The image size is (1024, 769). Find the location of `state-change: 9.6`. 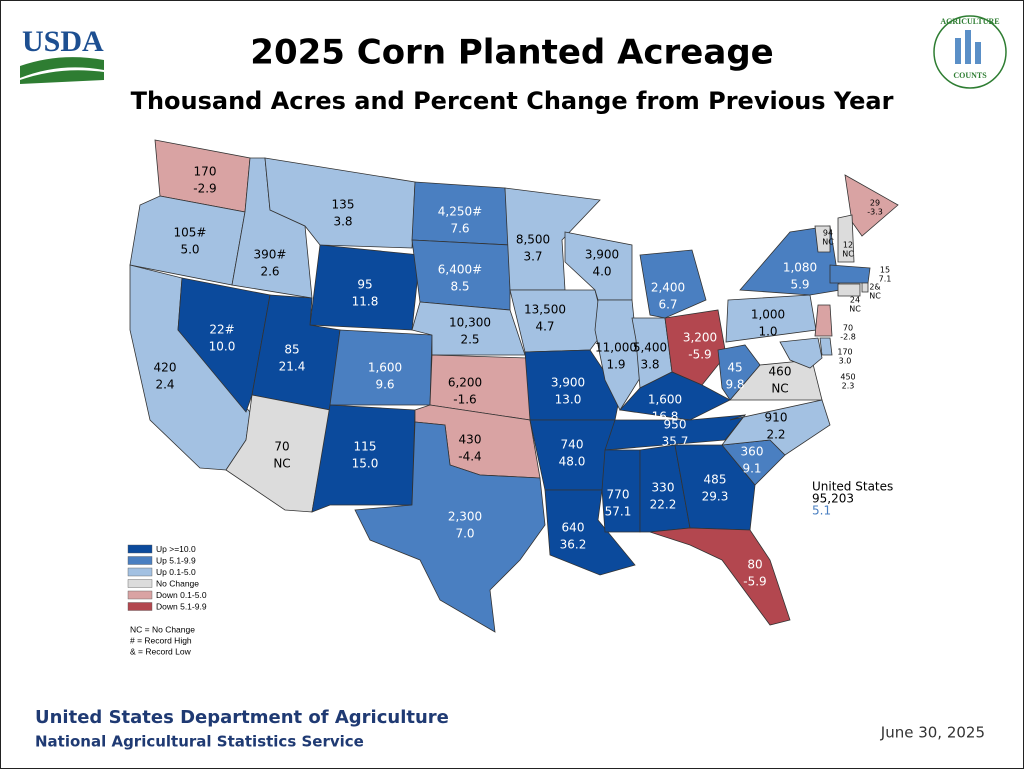

state-change: 9.6 is located at coordinates (384, 385).